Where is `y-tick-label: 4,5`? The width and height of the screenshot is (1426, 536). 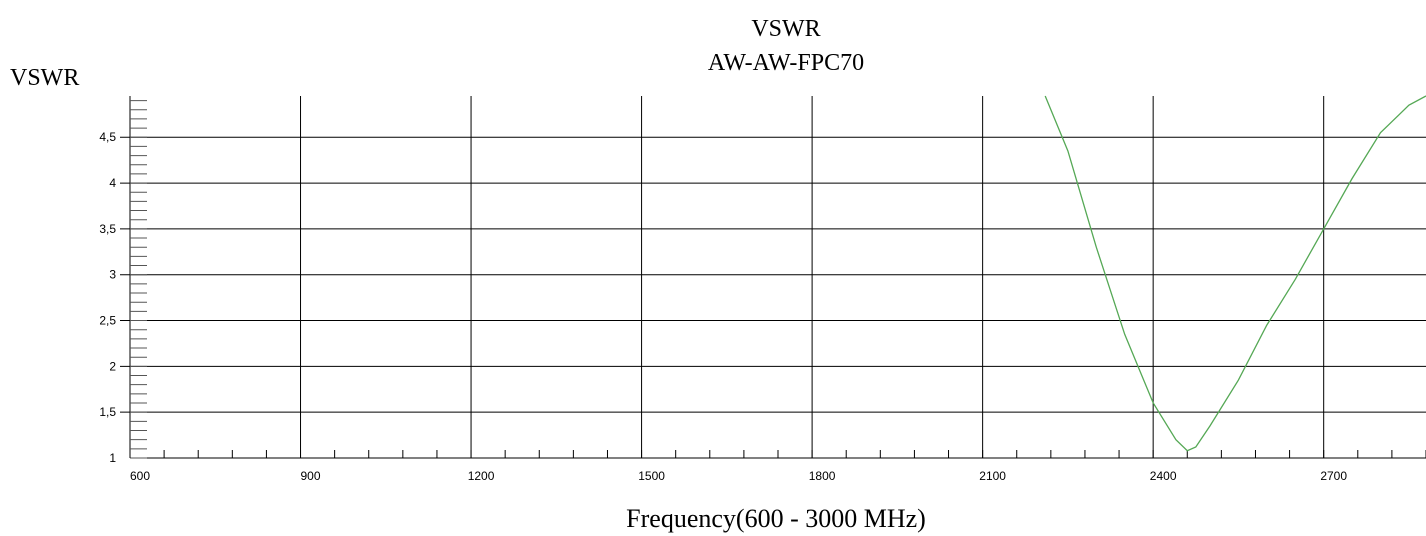
y-tick-label: 4,5 is located at coordinates (107, 137).